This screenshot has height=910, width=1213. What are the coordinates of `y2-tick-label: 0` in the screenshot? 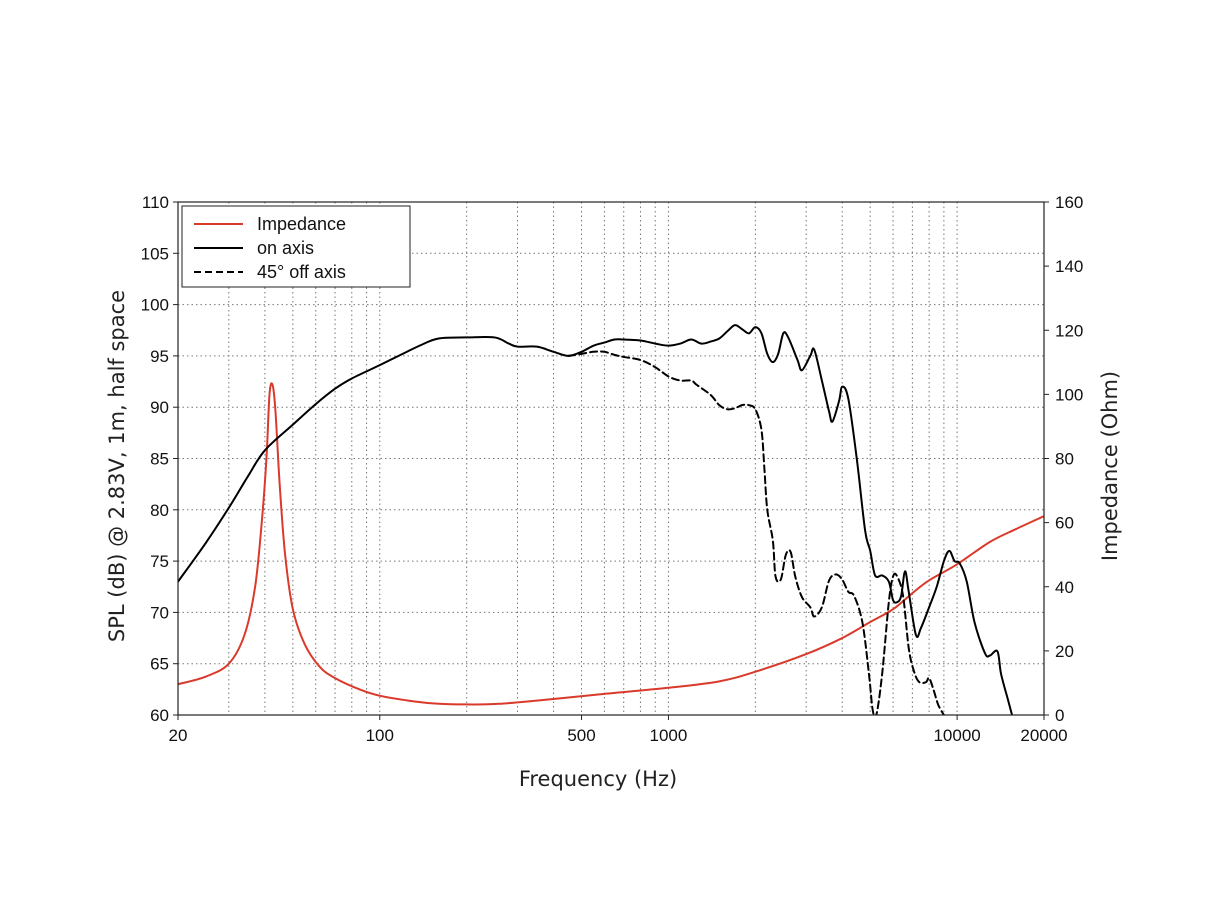 It's located at (1059, 715).